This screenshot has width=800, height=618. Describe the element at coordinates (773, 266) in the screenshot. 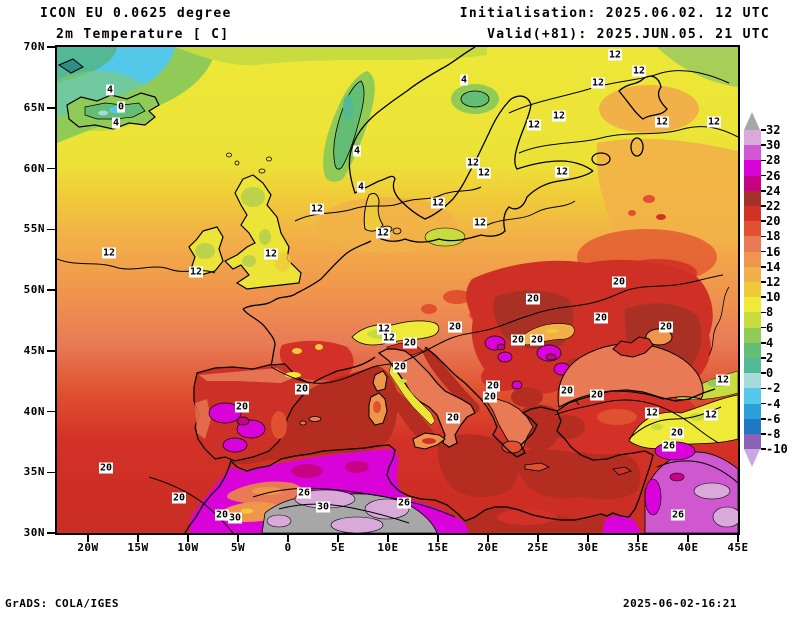

I see `colorbar-tick-label: 14` at that location.